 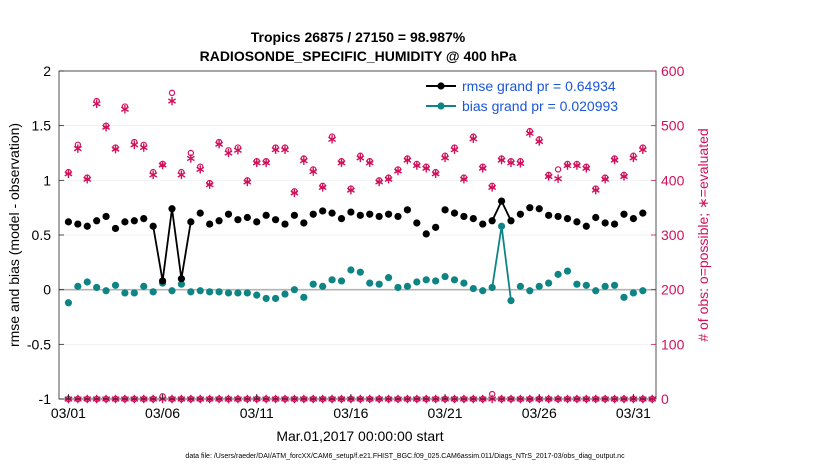 I want to click on x-tick-label: 03/06, so click(x=162, y=413).